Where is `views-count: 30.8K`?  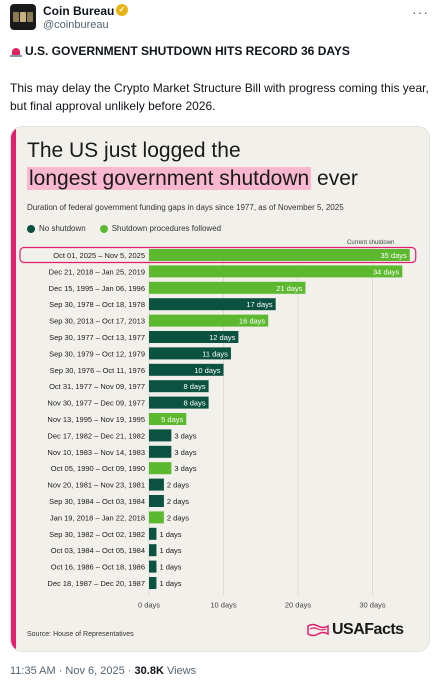
views-count: 30.8K is located at coordinates (149, 671).